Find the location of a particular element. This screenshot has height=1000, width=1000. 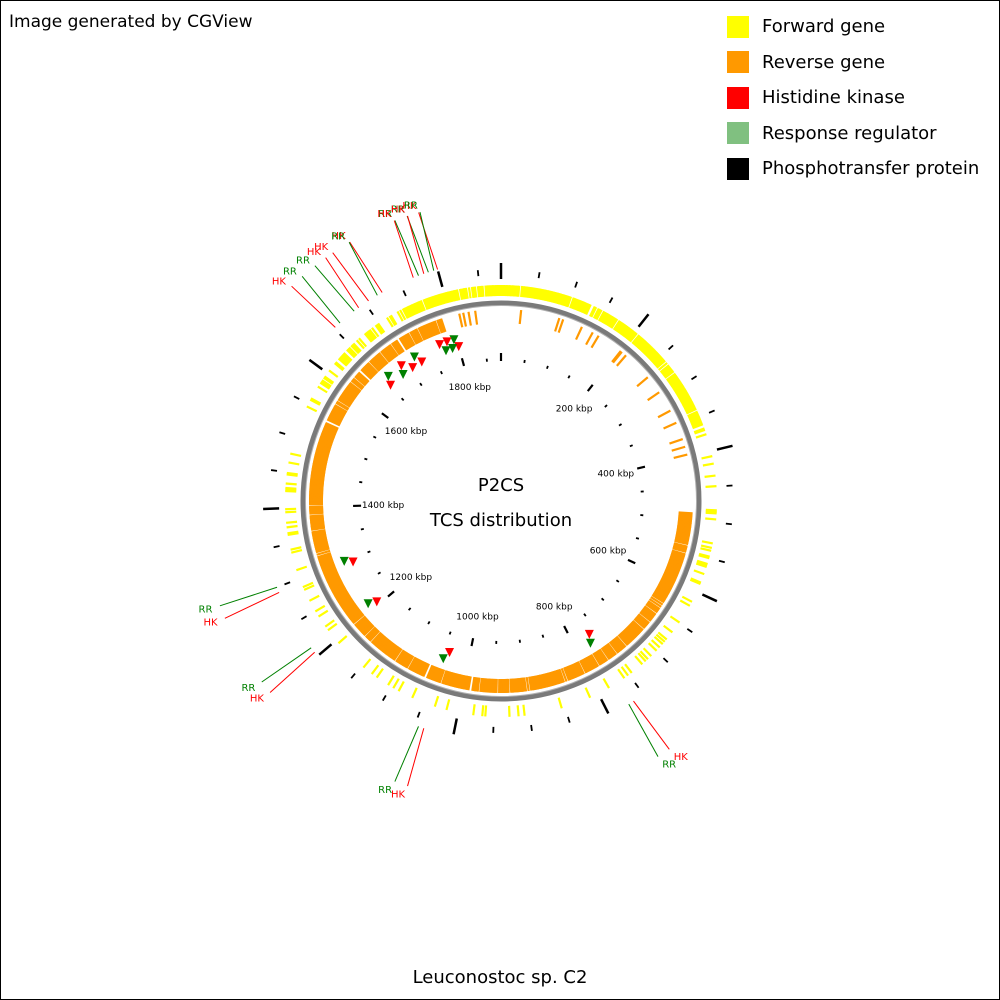

legend-label: Response regulator is located at coordinates (849, 133).